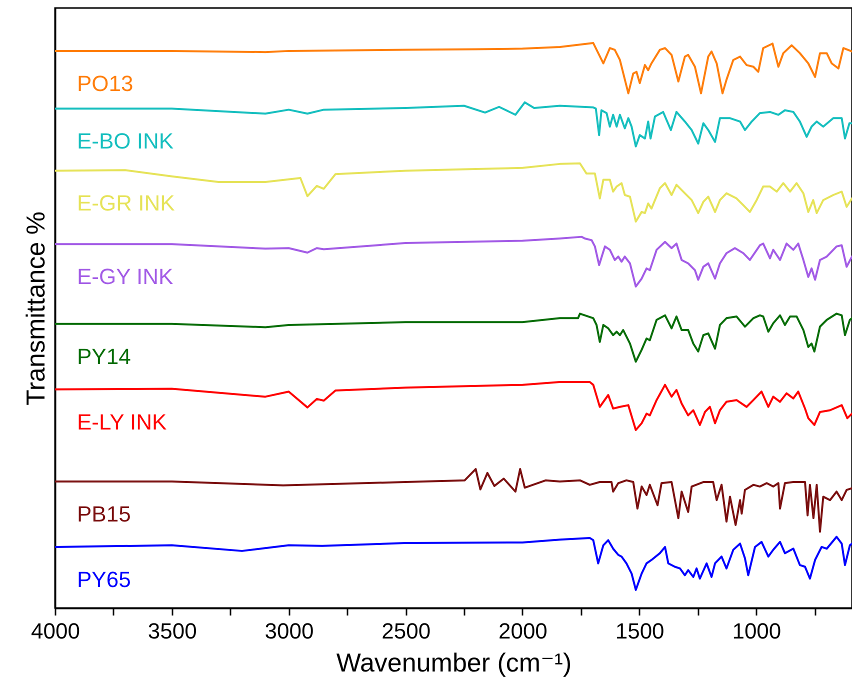 Image resolution: width=852 pixels, height=694 pixels. Describe the element at coordinates (639, 631) in the screenshot. I see `x-tick-label: 1500` at that location.